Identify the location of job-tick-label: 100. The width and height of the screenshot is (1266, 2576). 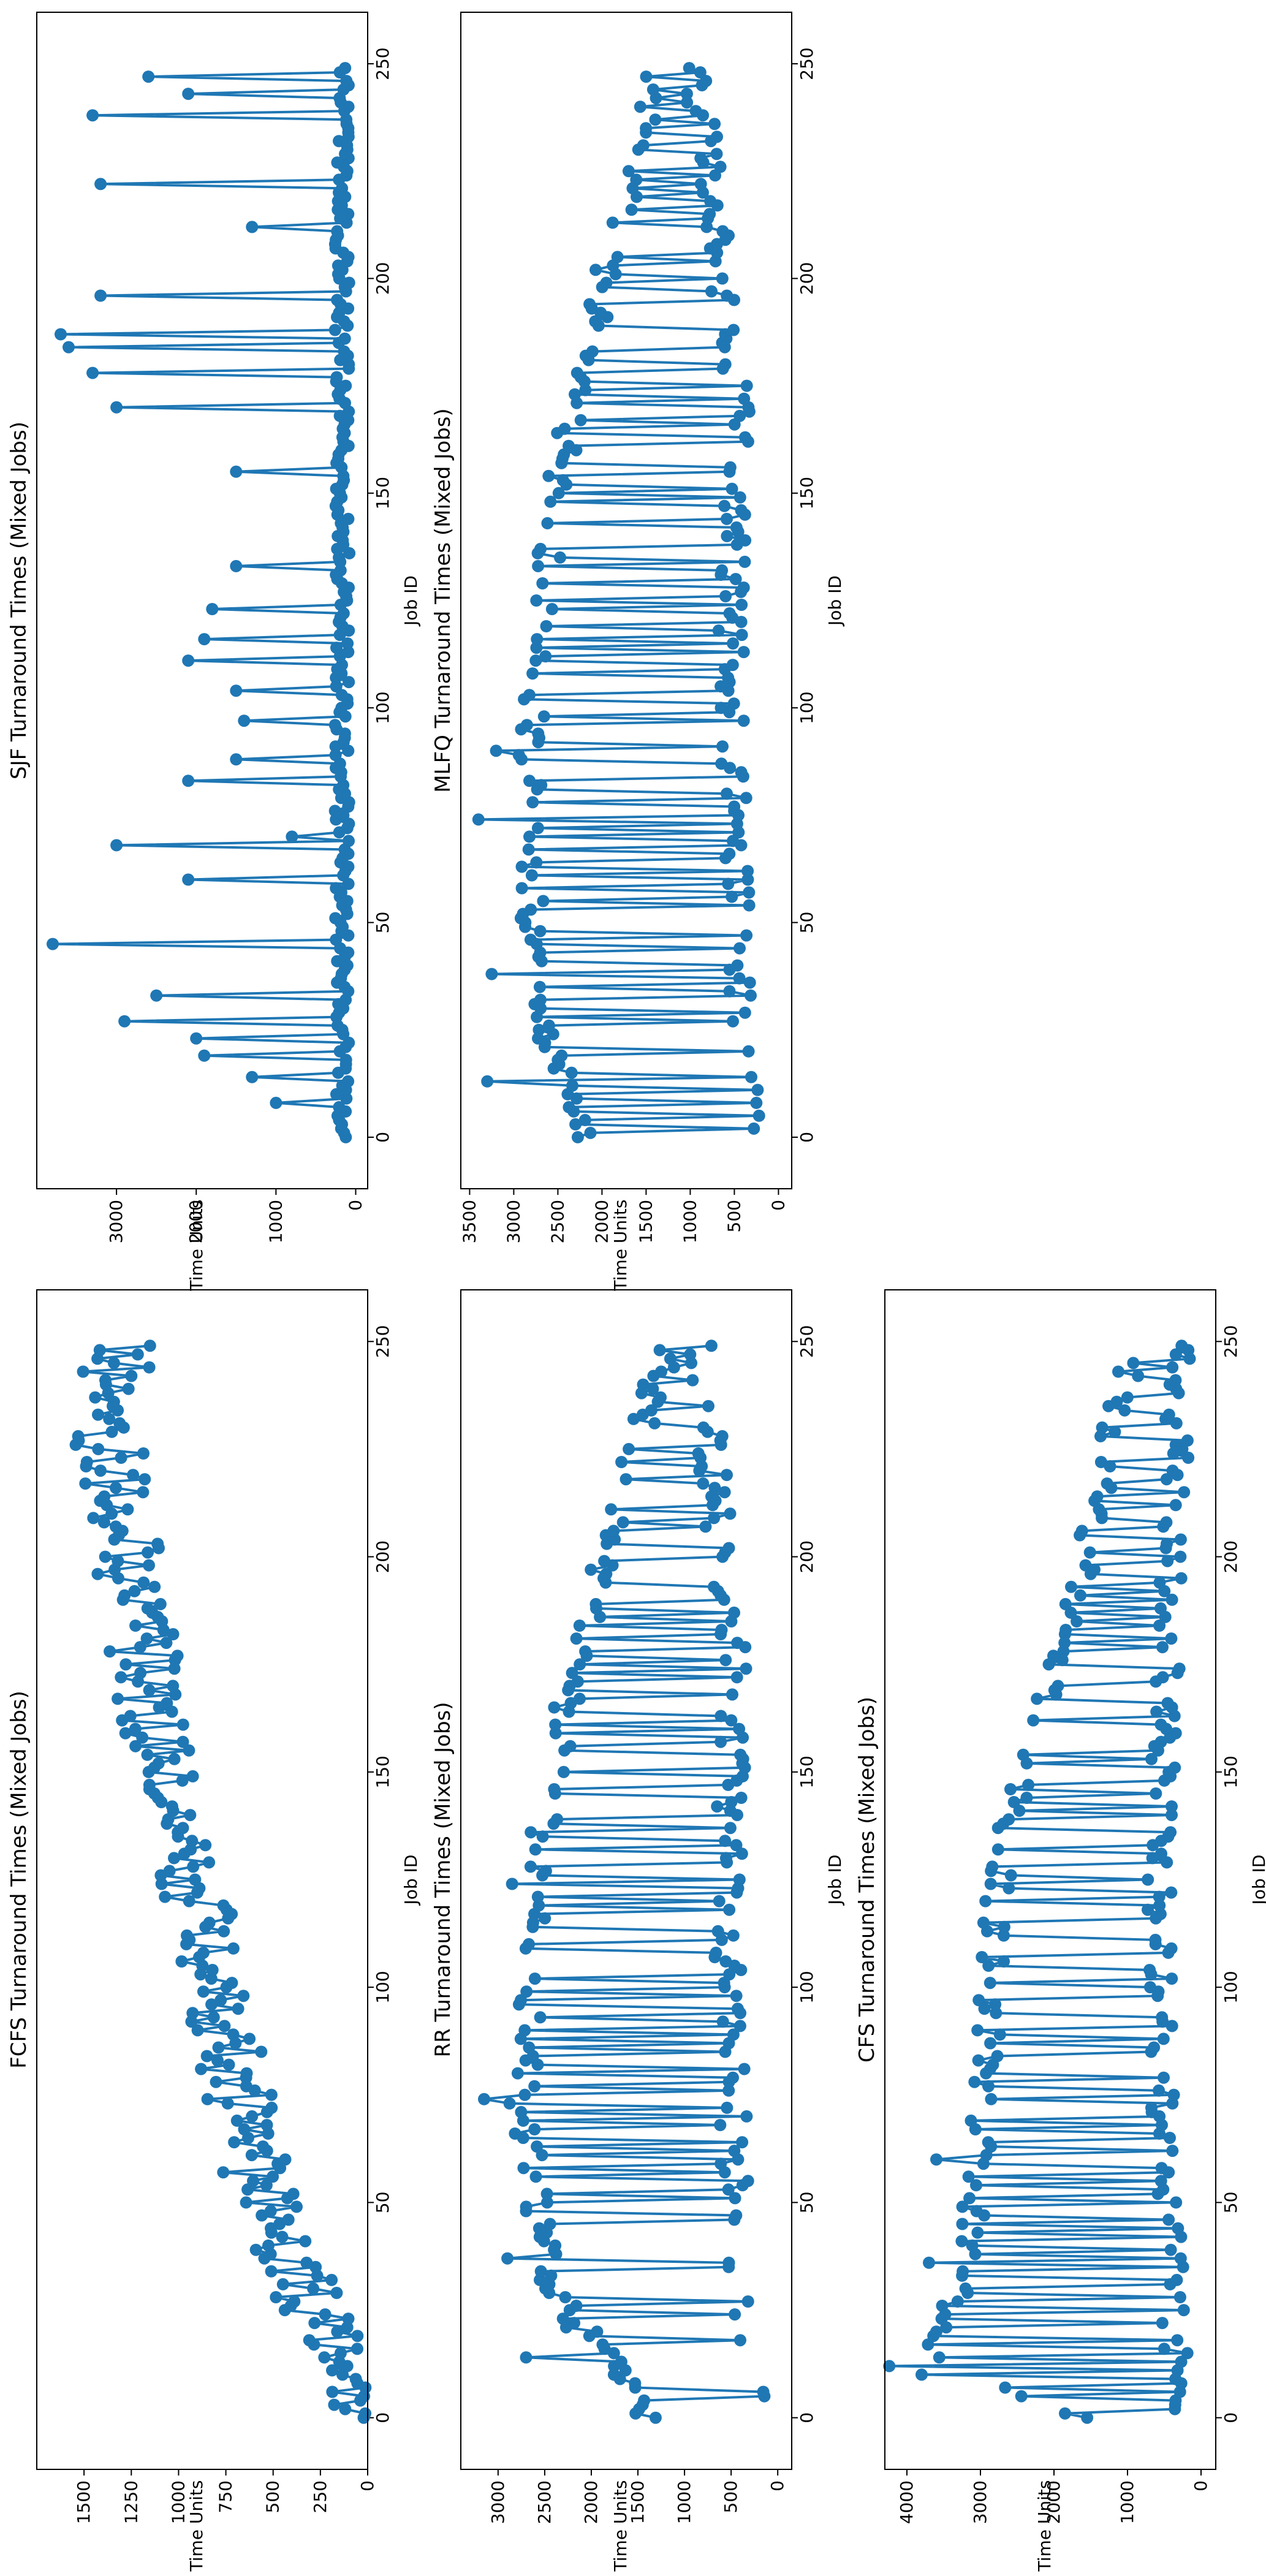
(383, 708).